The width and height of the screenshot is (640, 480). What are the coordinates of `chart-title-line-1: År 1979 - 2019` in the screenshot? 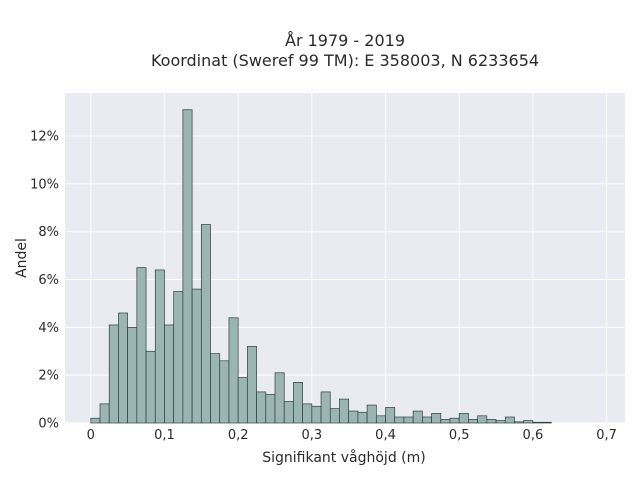 It's located at (345, 40).